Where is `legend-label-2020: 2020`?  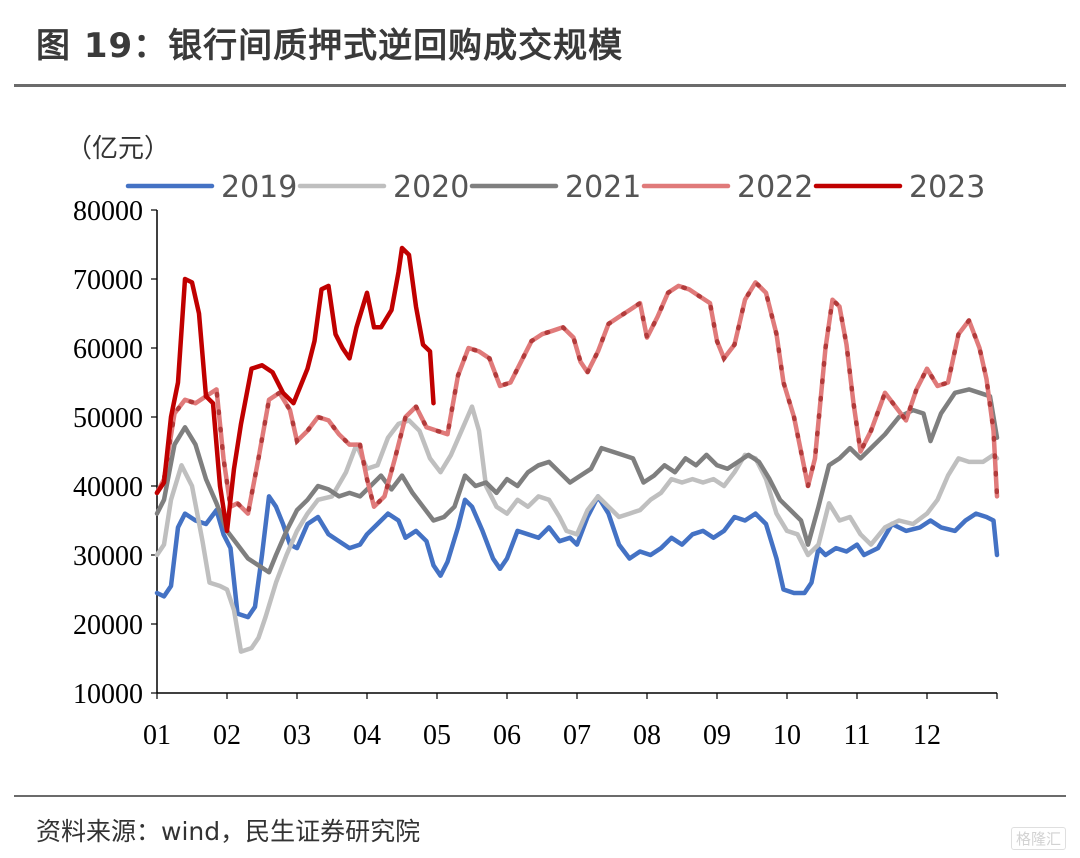
legend-label-2020: 2020 is located at coordinates (431, 187).